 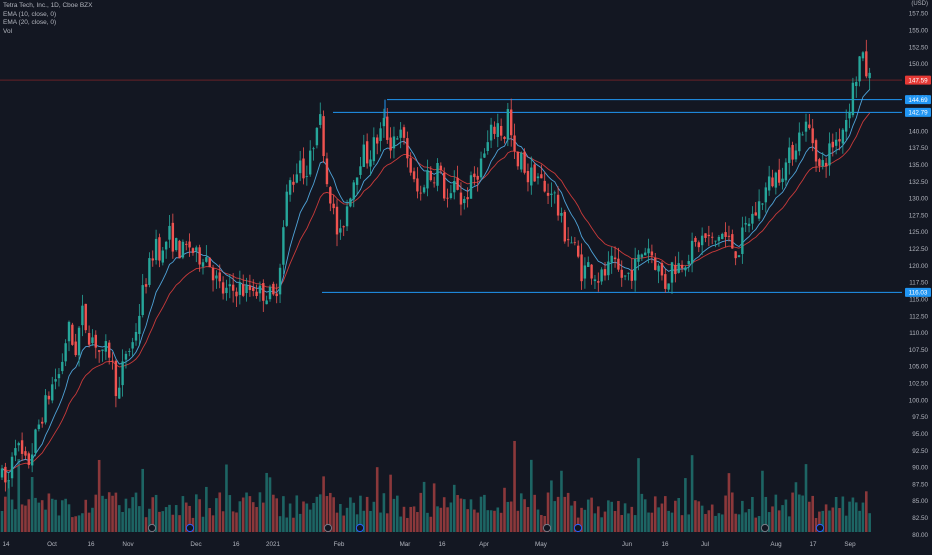 What do you see at coordinates (918, 113) in the screenshot?
I see `level-price-label: 142.79` at bounding box center [918, 113].